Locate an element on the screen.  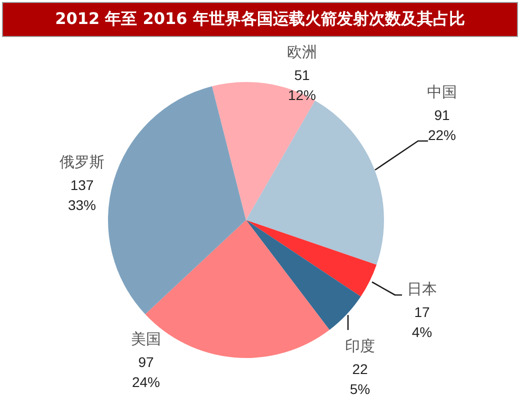
slice-label: 欧洲 is located at coordinates (302, 51).